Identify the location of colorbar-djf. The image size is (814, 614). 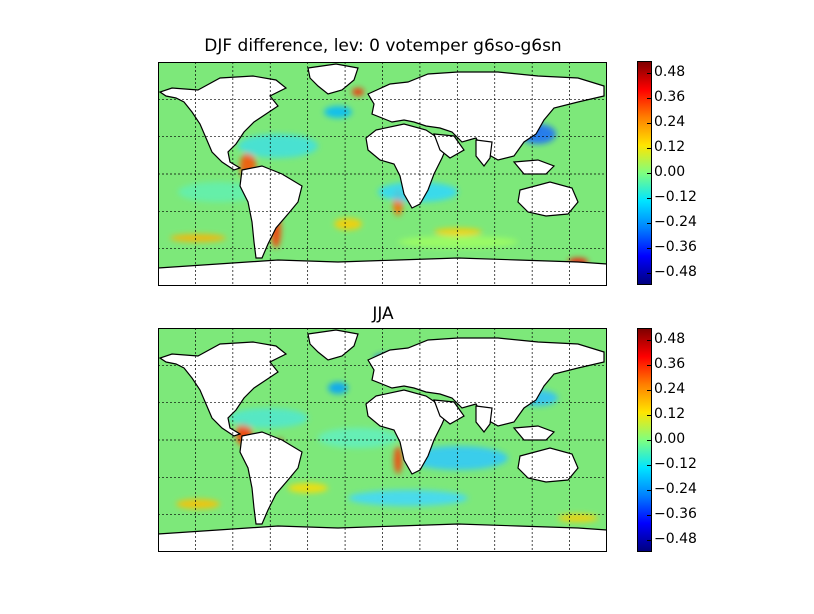
(644, 173).